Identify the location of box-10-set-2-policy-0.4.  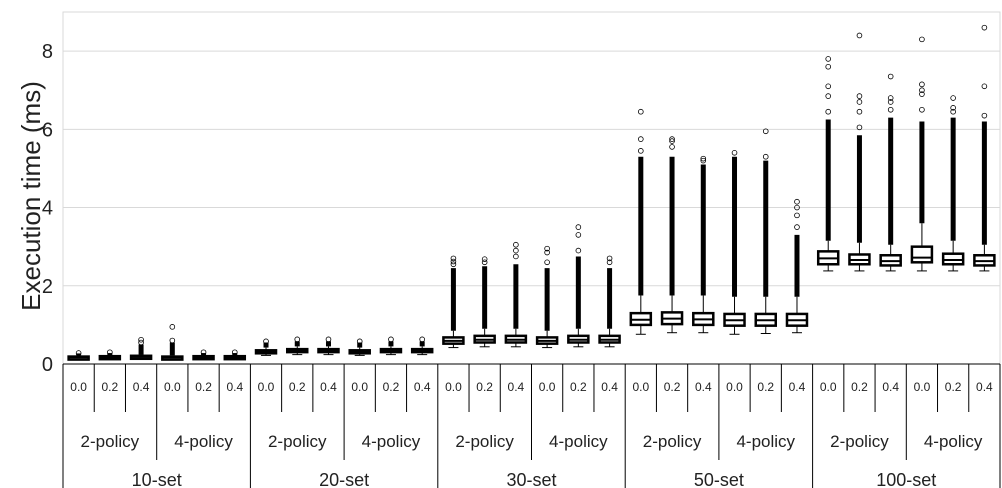
(141, 348).